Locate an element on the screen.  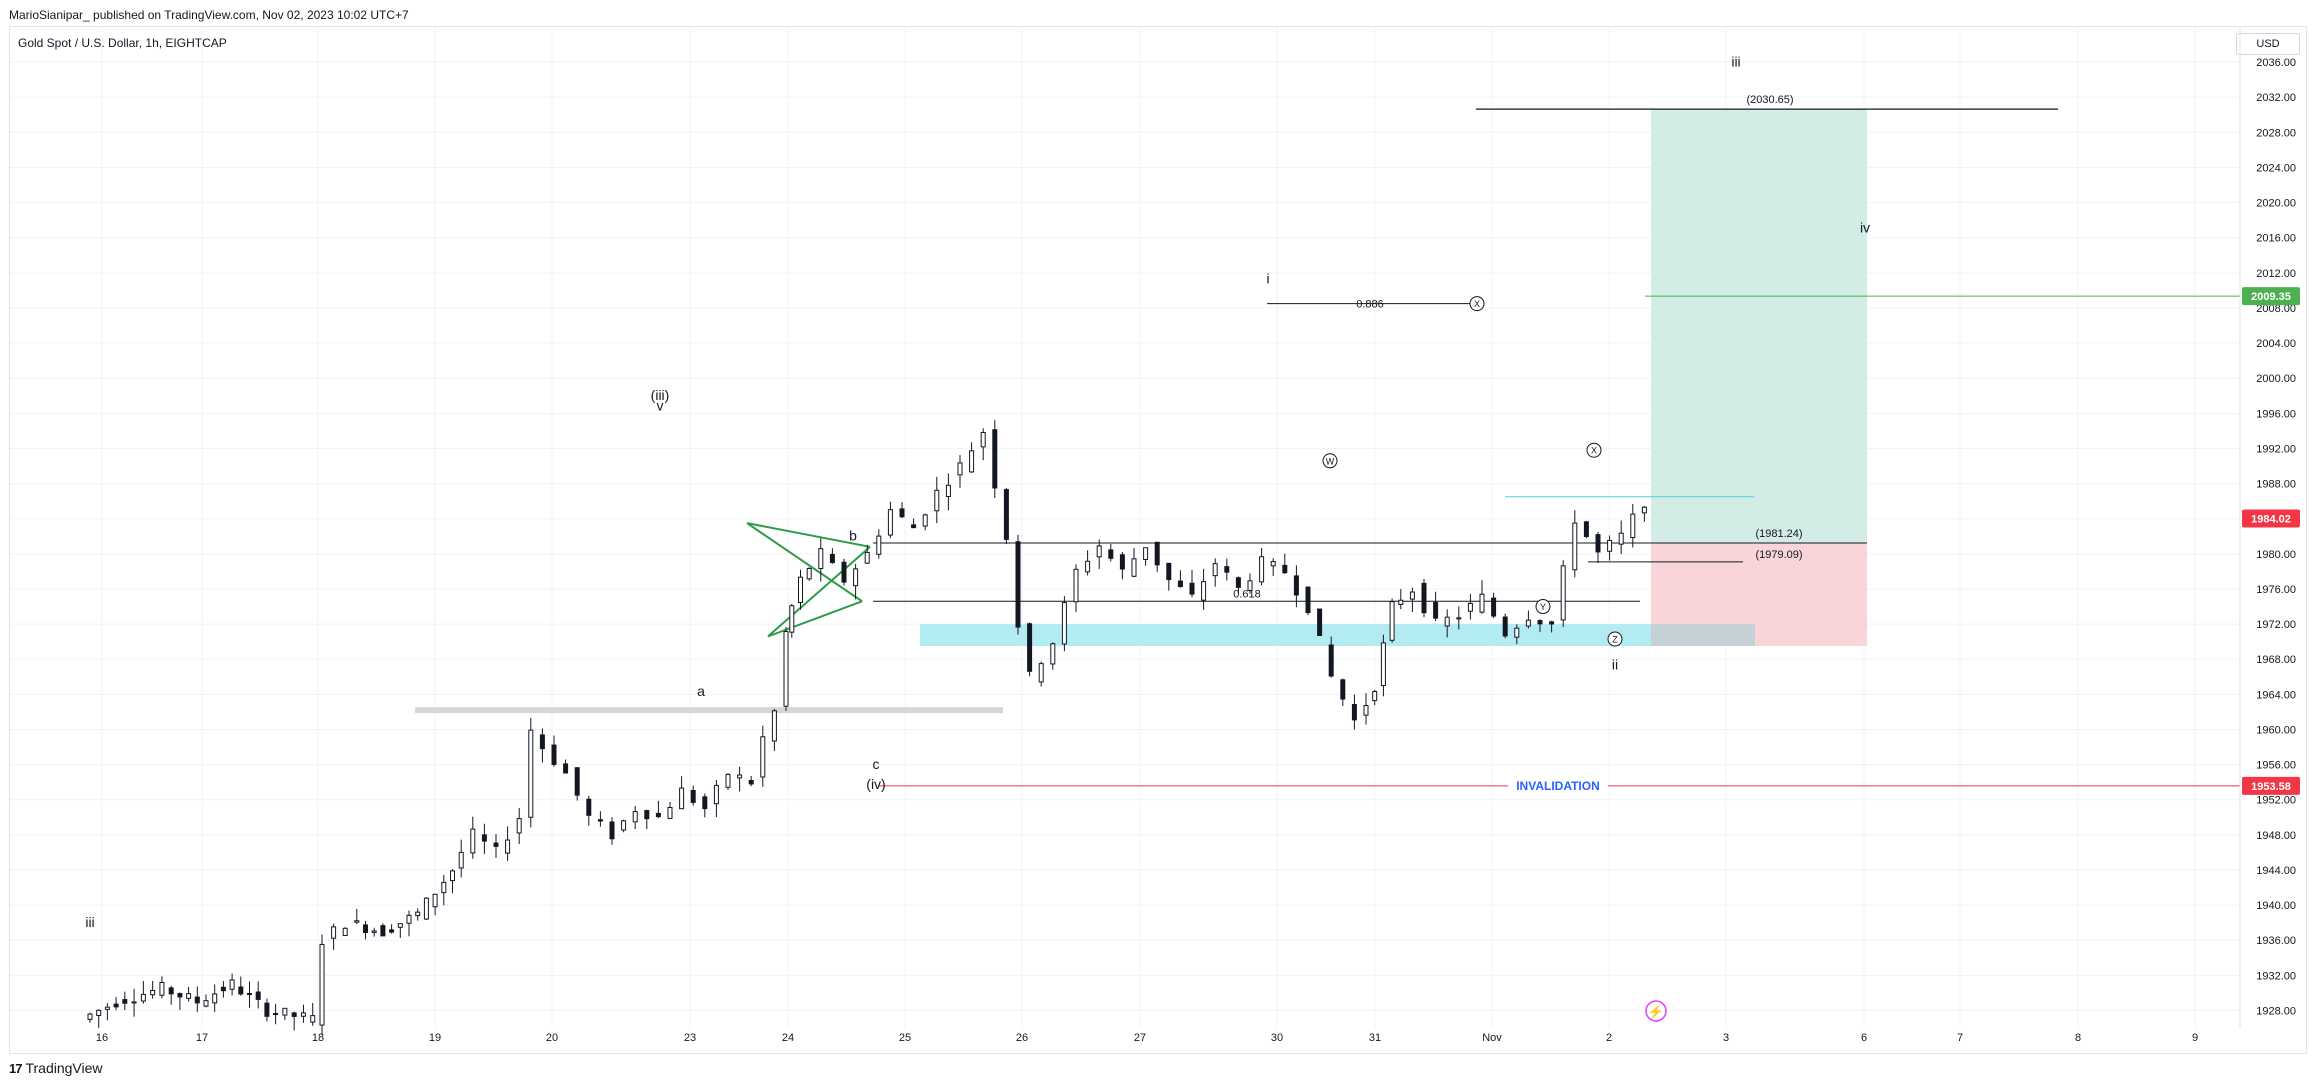
y-tick-label: 1948.00 is located at coordinates (2276, 836).